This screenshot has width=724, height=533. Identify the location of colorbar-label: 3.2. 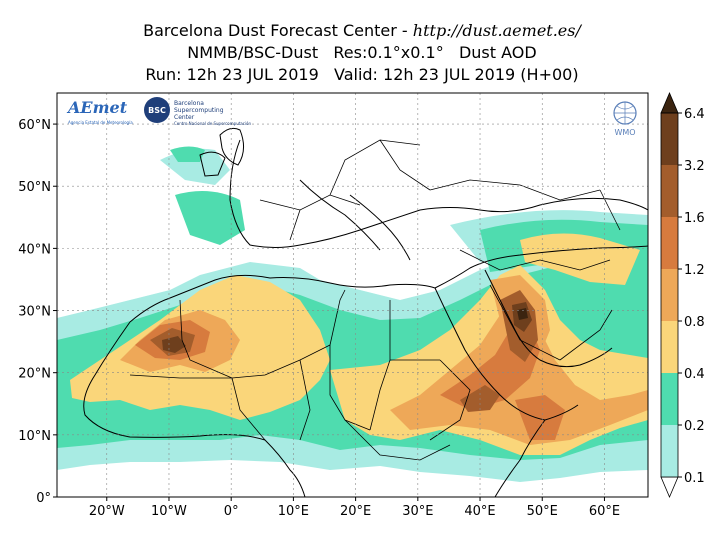
(694, 166).